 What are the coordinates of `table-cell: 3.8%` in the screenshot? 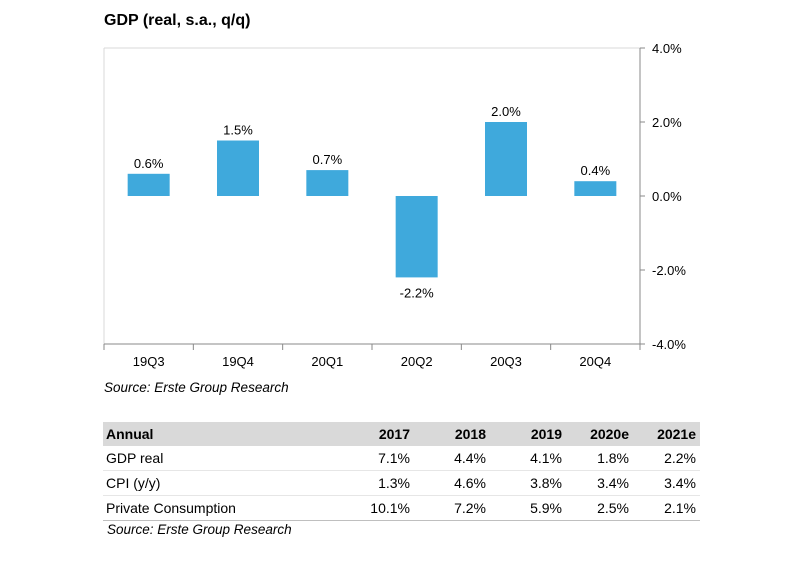 It's located at (528, 483).